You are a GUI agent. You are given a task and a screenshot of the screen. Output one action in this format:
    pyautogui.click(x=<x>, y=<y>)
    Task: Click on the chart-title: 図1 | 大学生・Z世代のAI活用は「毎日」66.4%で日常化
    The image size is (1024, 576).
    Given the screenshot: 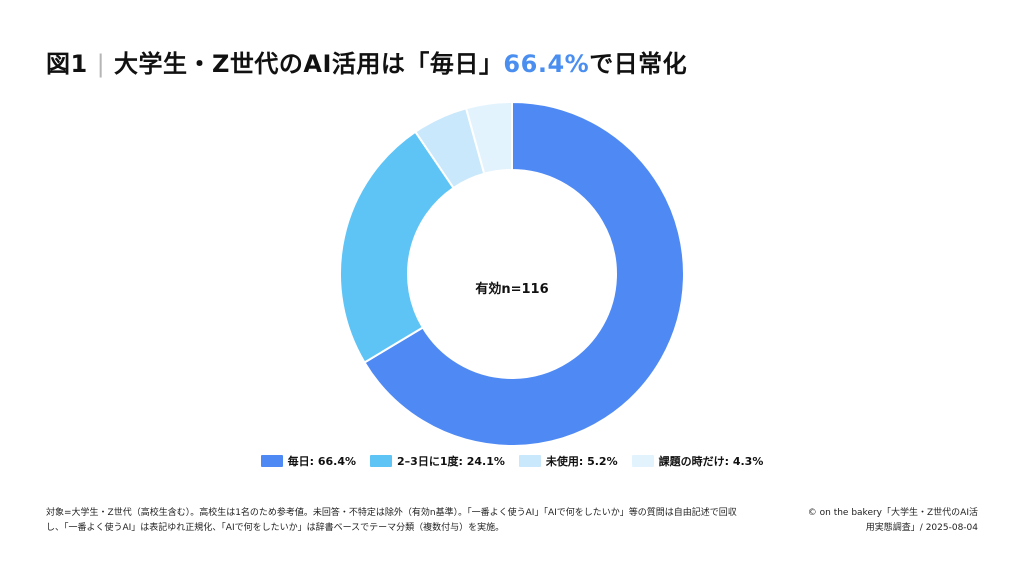 What is the action you would take?
    pyautogui.click(x=366, y=61)
    